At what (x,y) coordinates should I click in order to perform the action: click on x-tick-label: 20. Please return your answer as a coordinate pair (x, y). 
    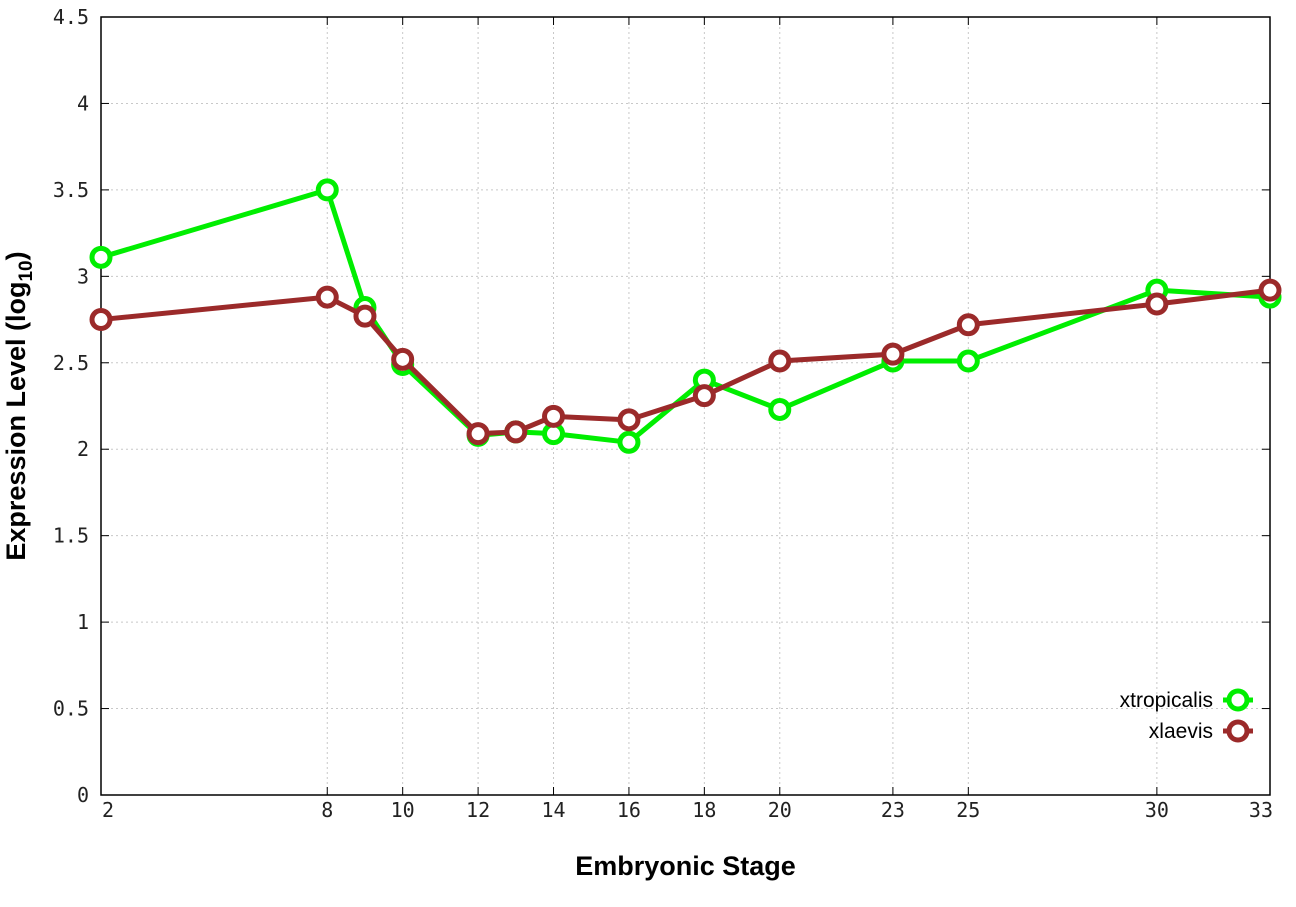
    Looking at the image, I should click on (780, 810).